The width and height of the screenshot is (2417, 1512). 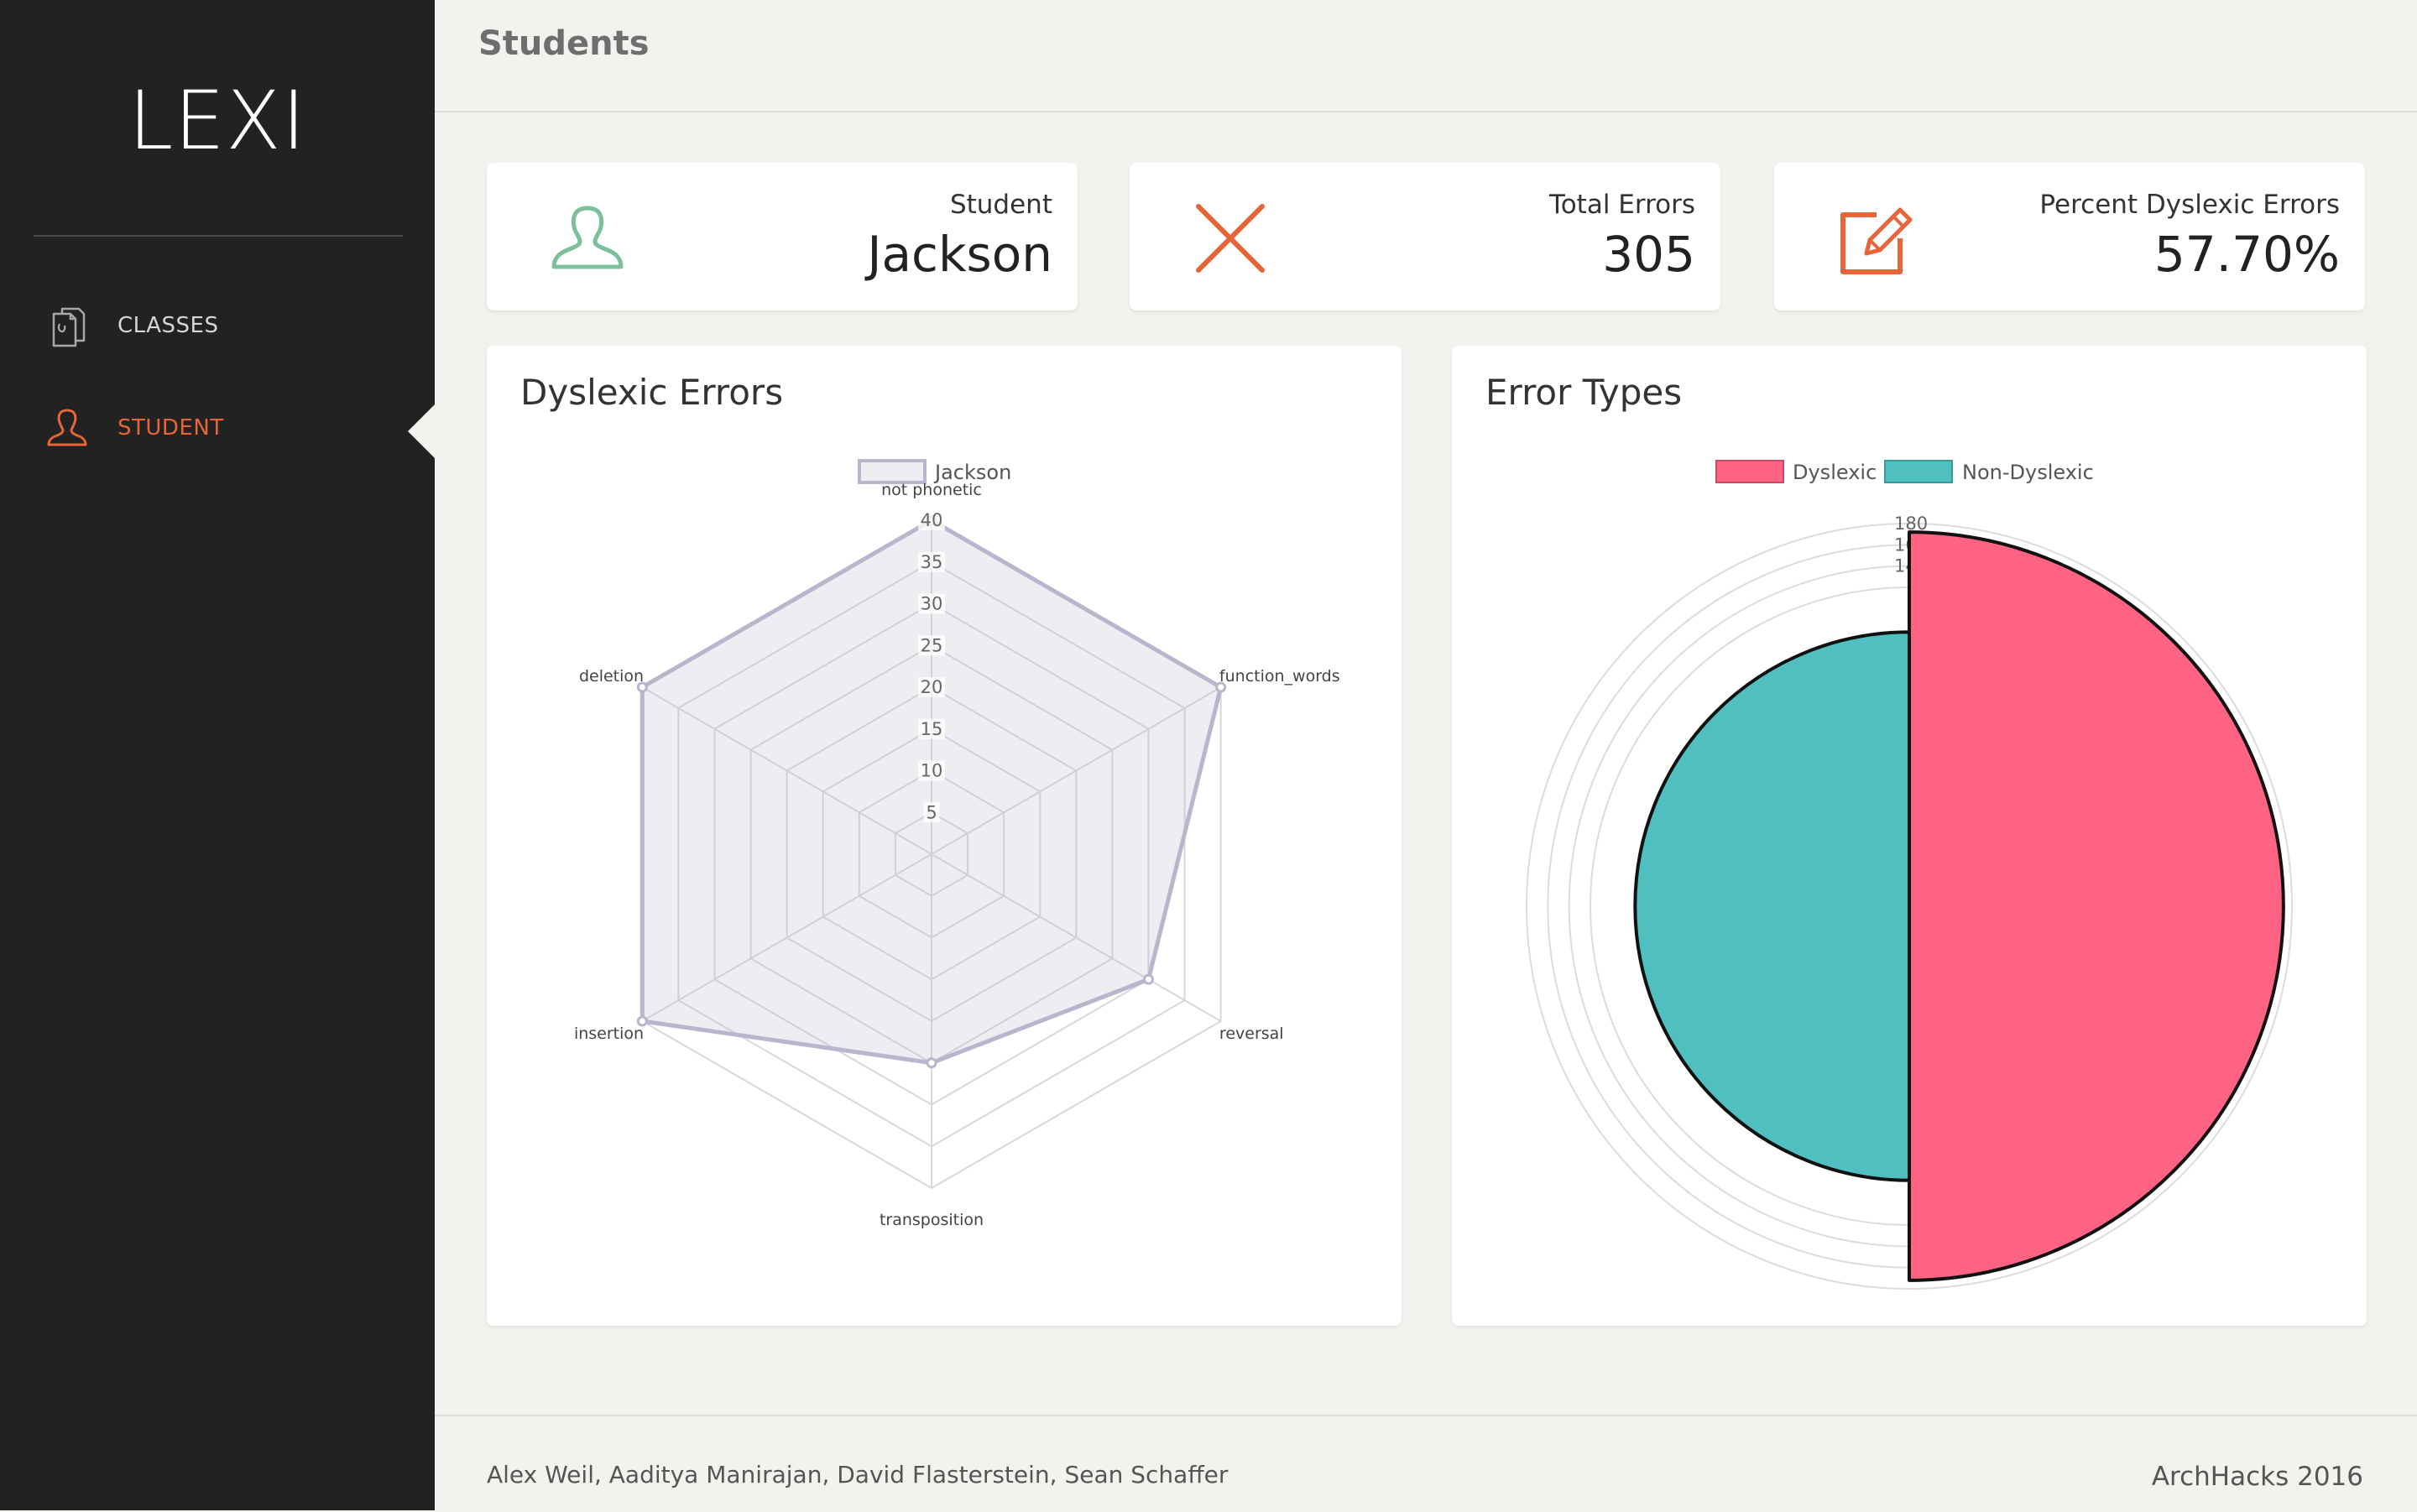 What do you see at coordinates (67, 428) in the screenshot?
I see `user-icon` at bounding box center [67, 428].